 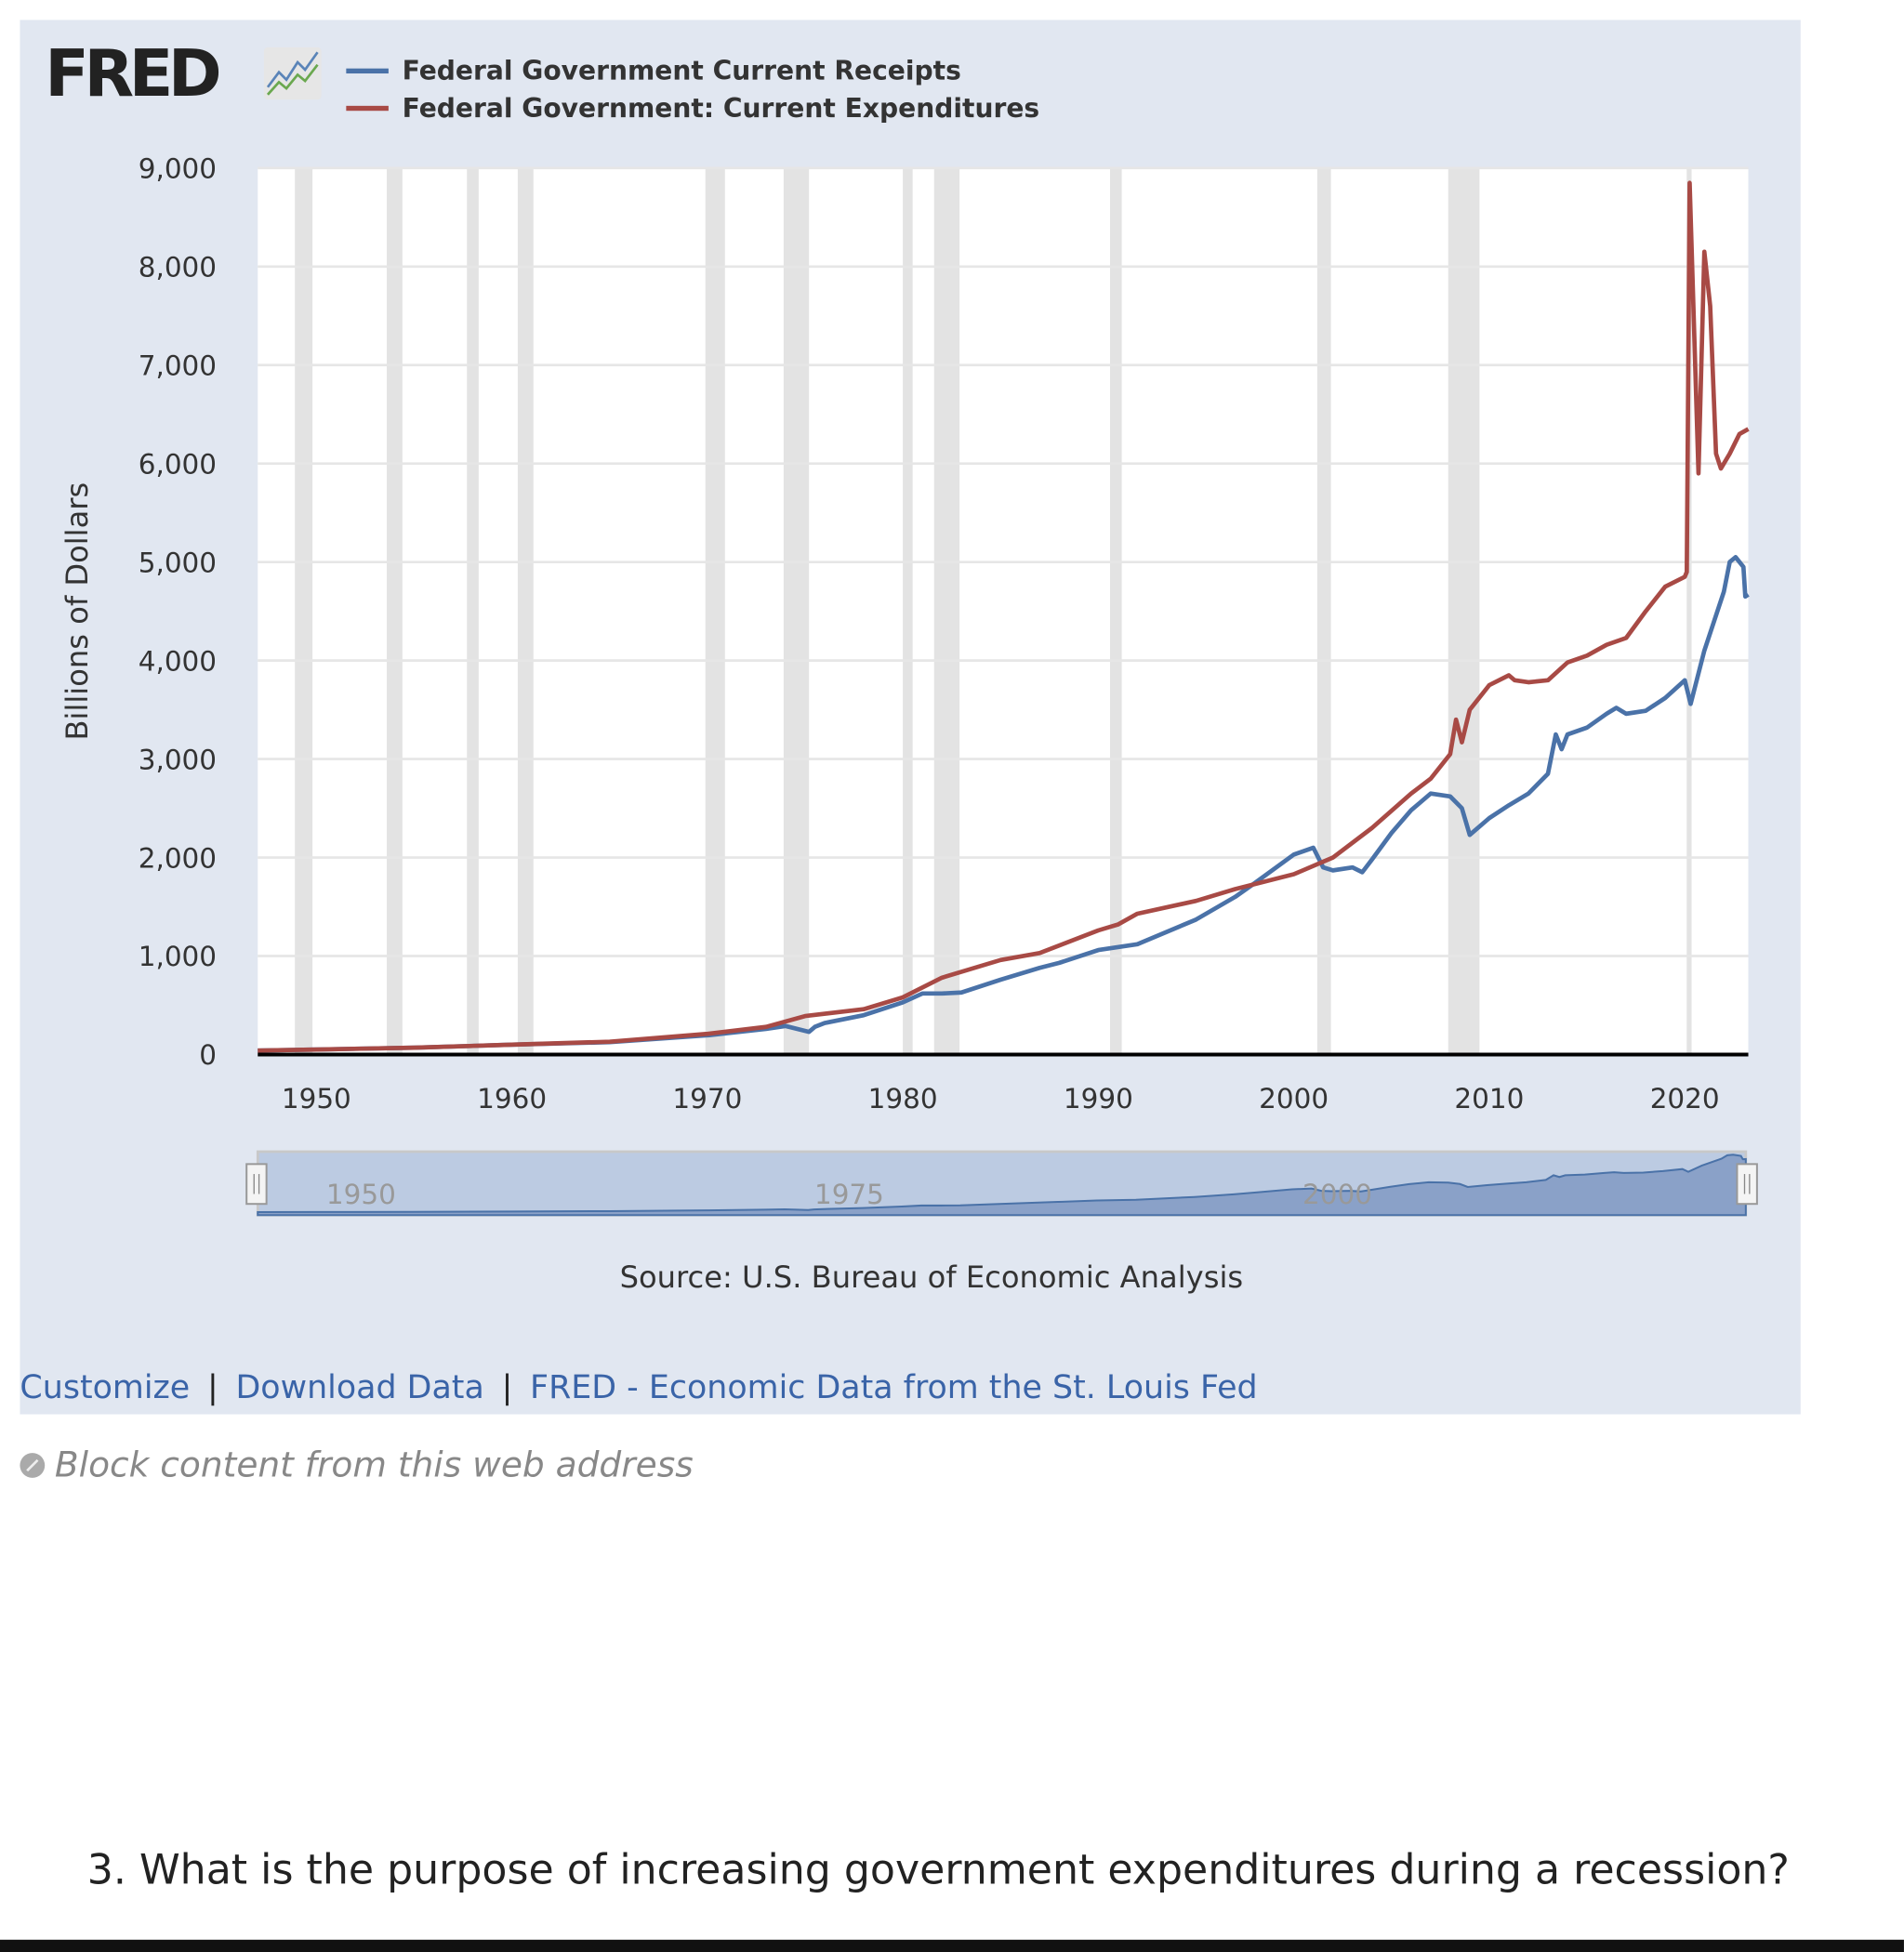 I want to click on y-tick-label: 9,000, so click(x=178, y=169).